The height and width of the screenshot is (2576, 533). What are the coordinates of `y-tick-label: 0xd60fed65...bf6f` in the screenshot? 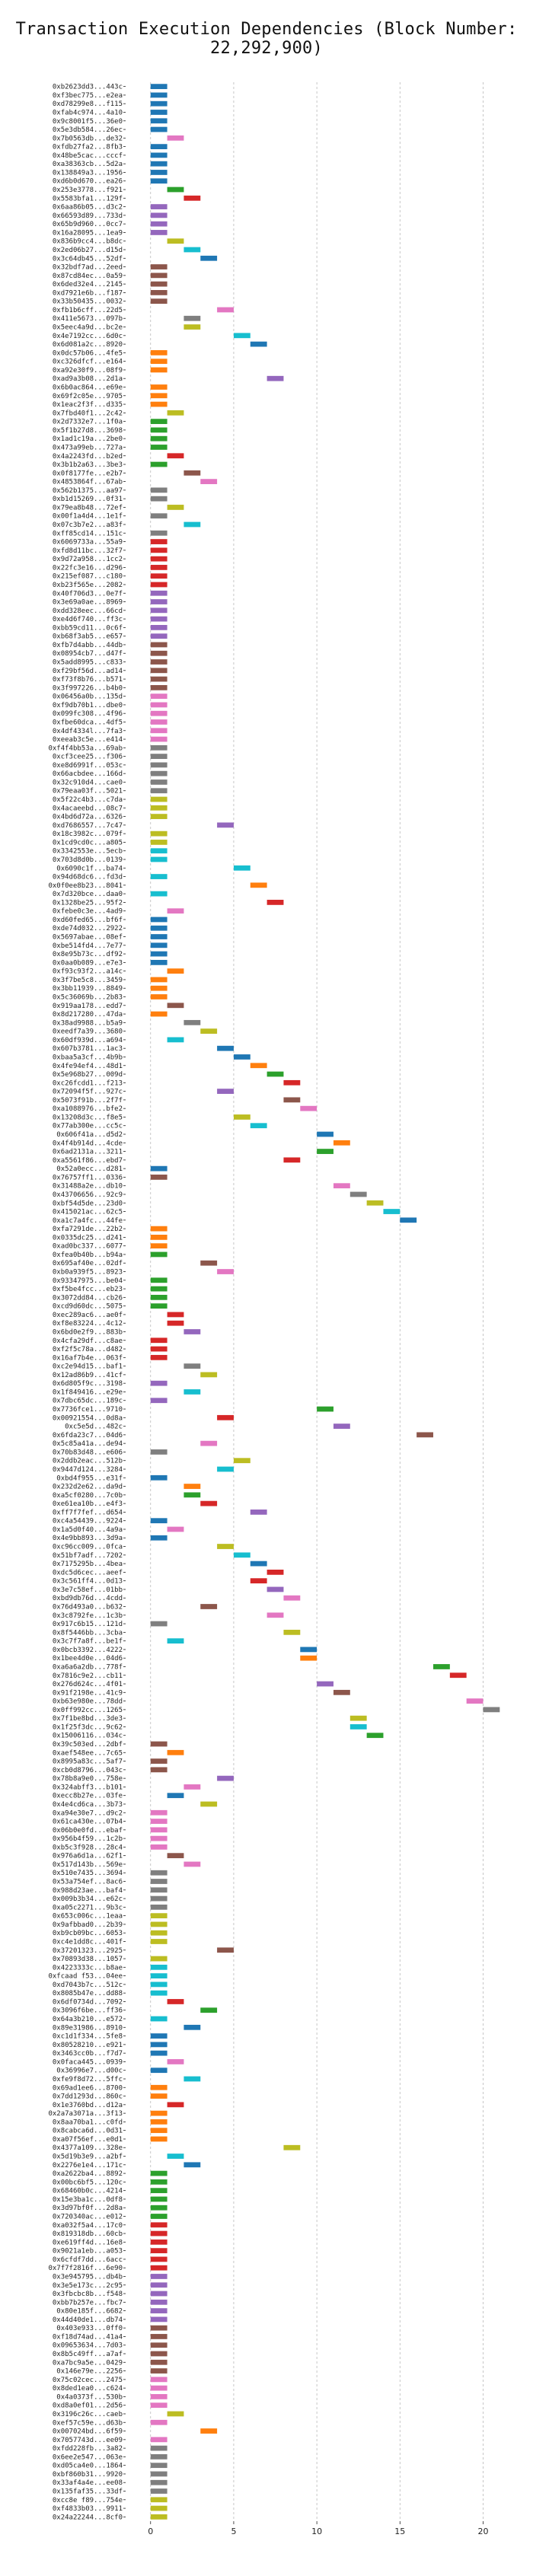 It's located at (88, 920).